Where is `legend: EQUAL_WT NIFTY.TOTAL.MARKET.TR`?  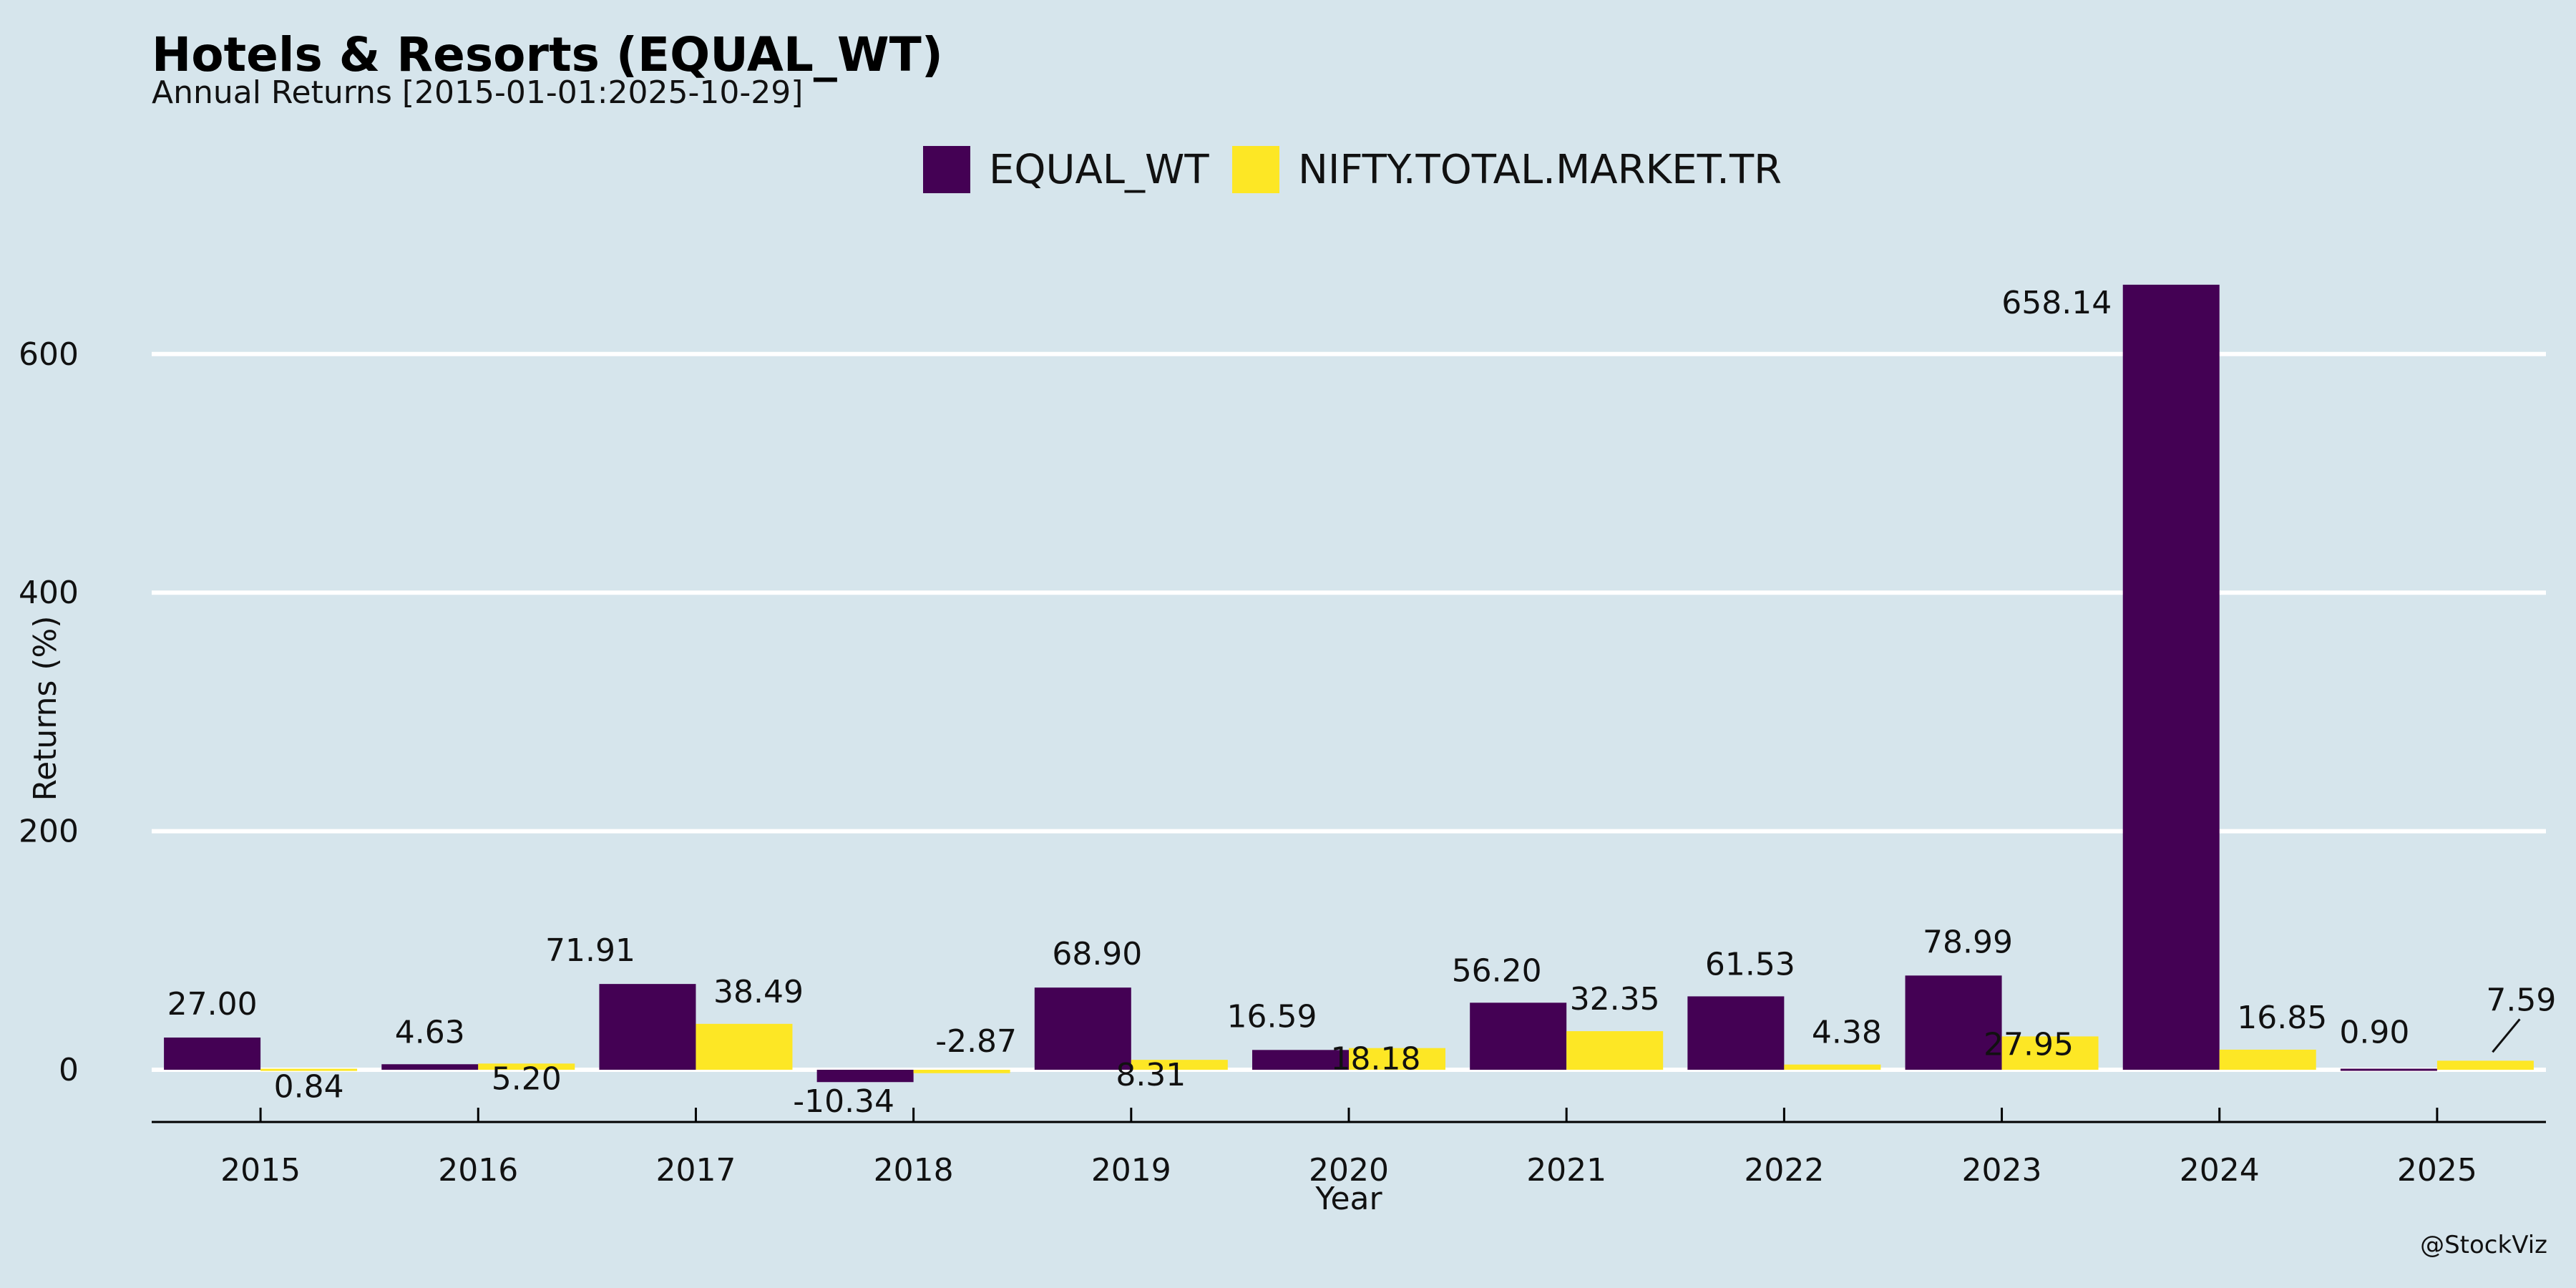 legend: EQUAL_WT NIFTY.TOTAL.MARKET.TR is located at coordinates (1352, 169).